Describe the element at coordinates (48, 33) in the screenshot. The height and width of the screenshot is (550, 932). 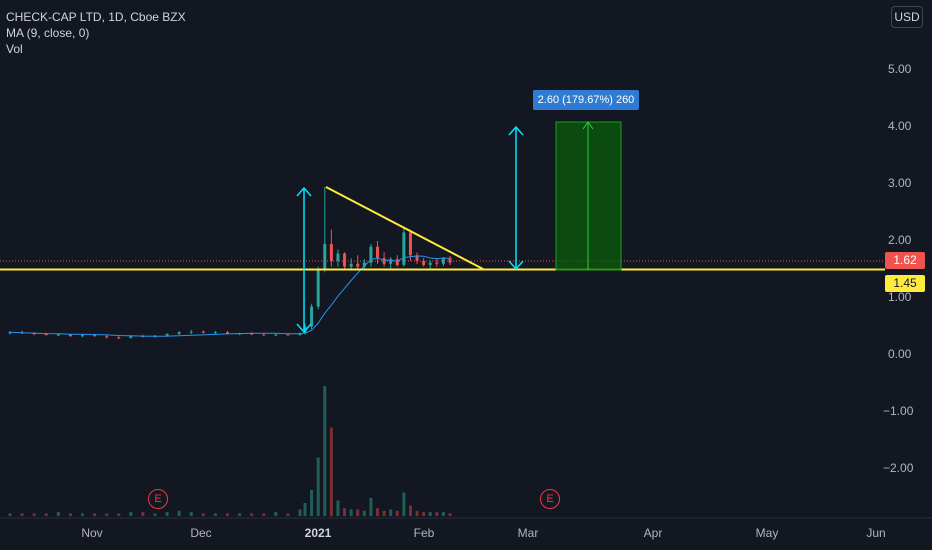
I see `legend-indicator: MA (9, close, 0)` at that location.